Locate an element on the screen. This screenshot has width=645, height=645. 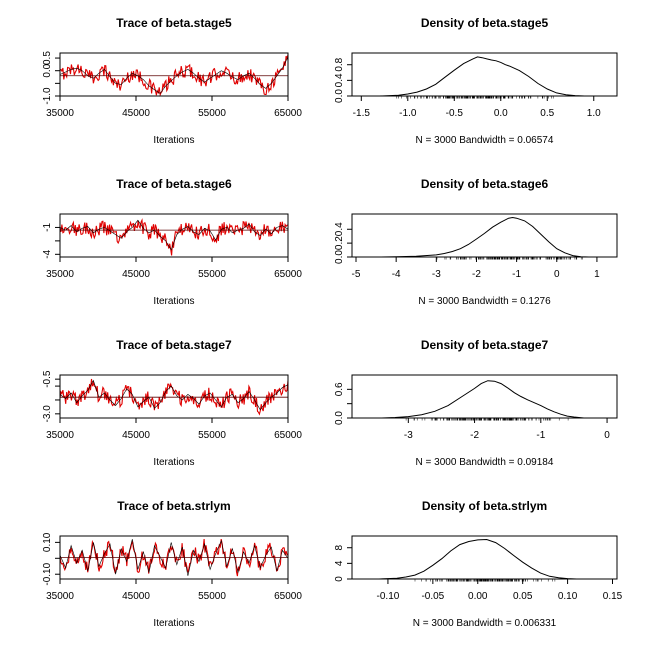
x-tick-label: -1.0 is located at coordinates (408, 113).